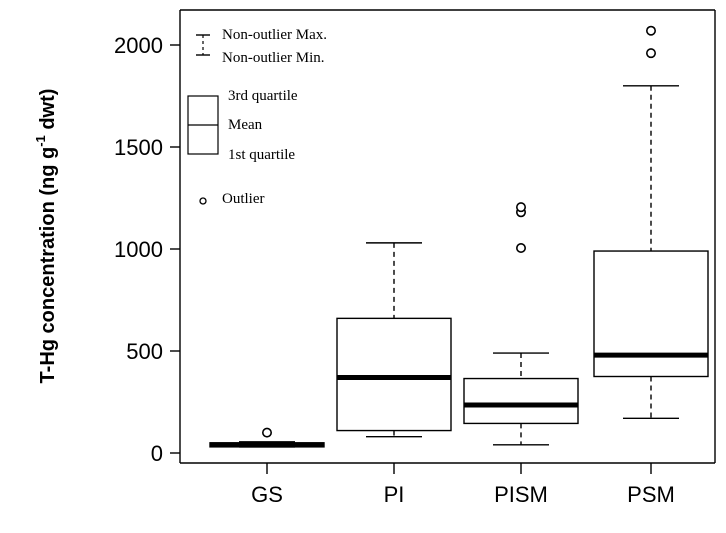 This screenshot has height=533, width=726. What do you see at coordinates (261, 155) in the screenshot?
I see `legend-q1-label: 1st quartile` at bounding box center [261, 155].